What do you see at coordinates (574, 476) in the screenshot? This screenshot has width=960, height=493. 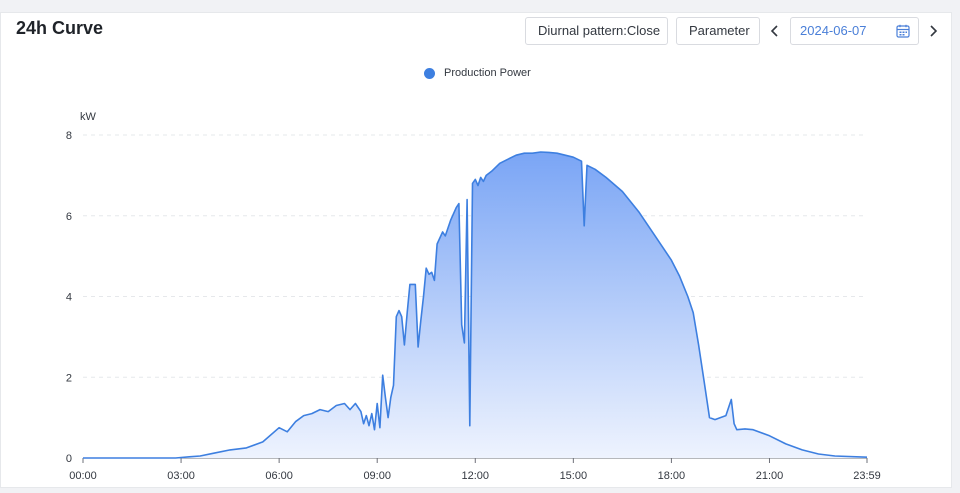 I see `x-tick-label: 15:00` at bounding box center [574, 476].